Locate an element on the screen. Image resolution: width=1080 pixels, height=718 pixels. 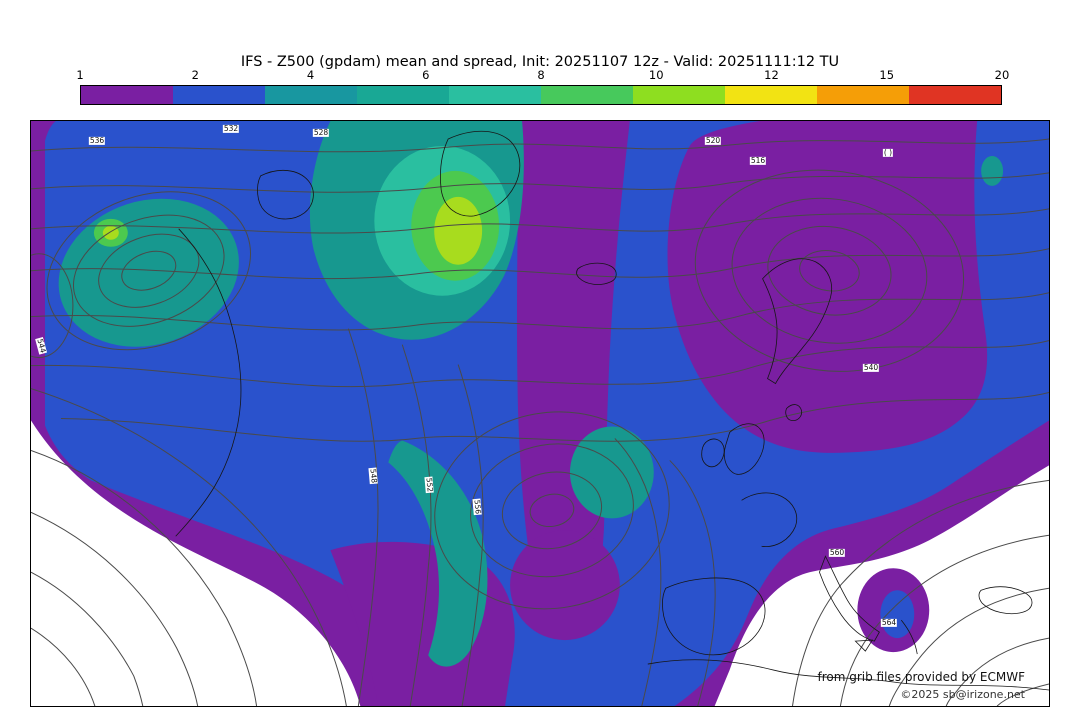
colorbar-tick-label: 1 is located at coordinates (80, 75).